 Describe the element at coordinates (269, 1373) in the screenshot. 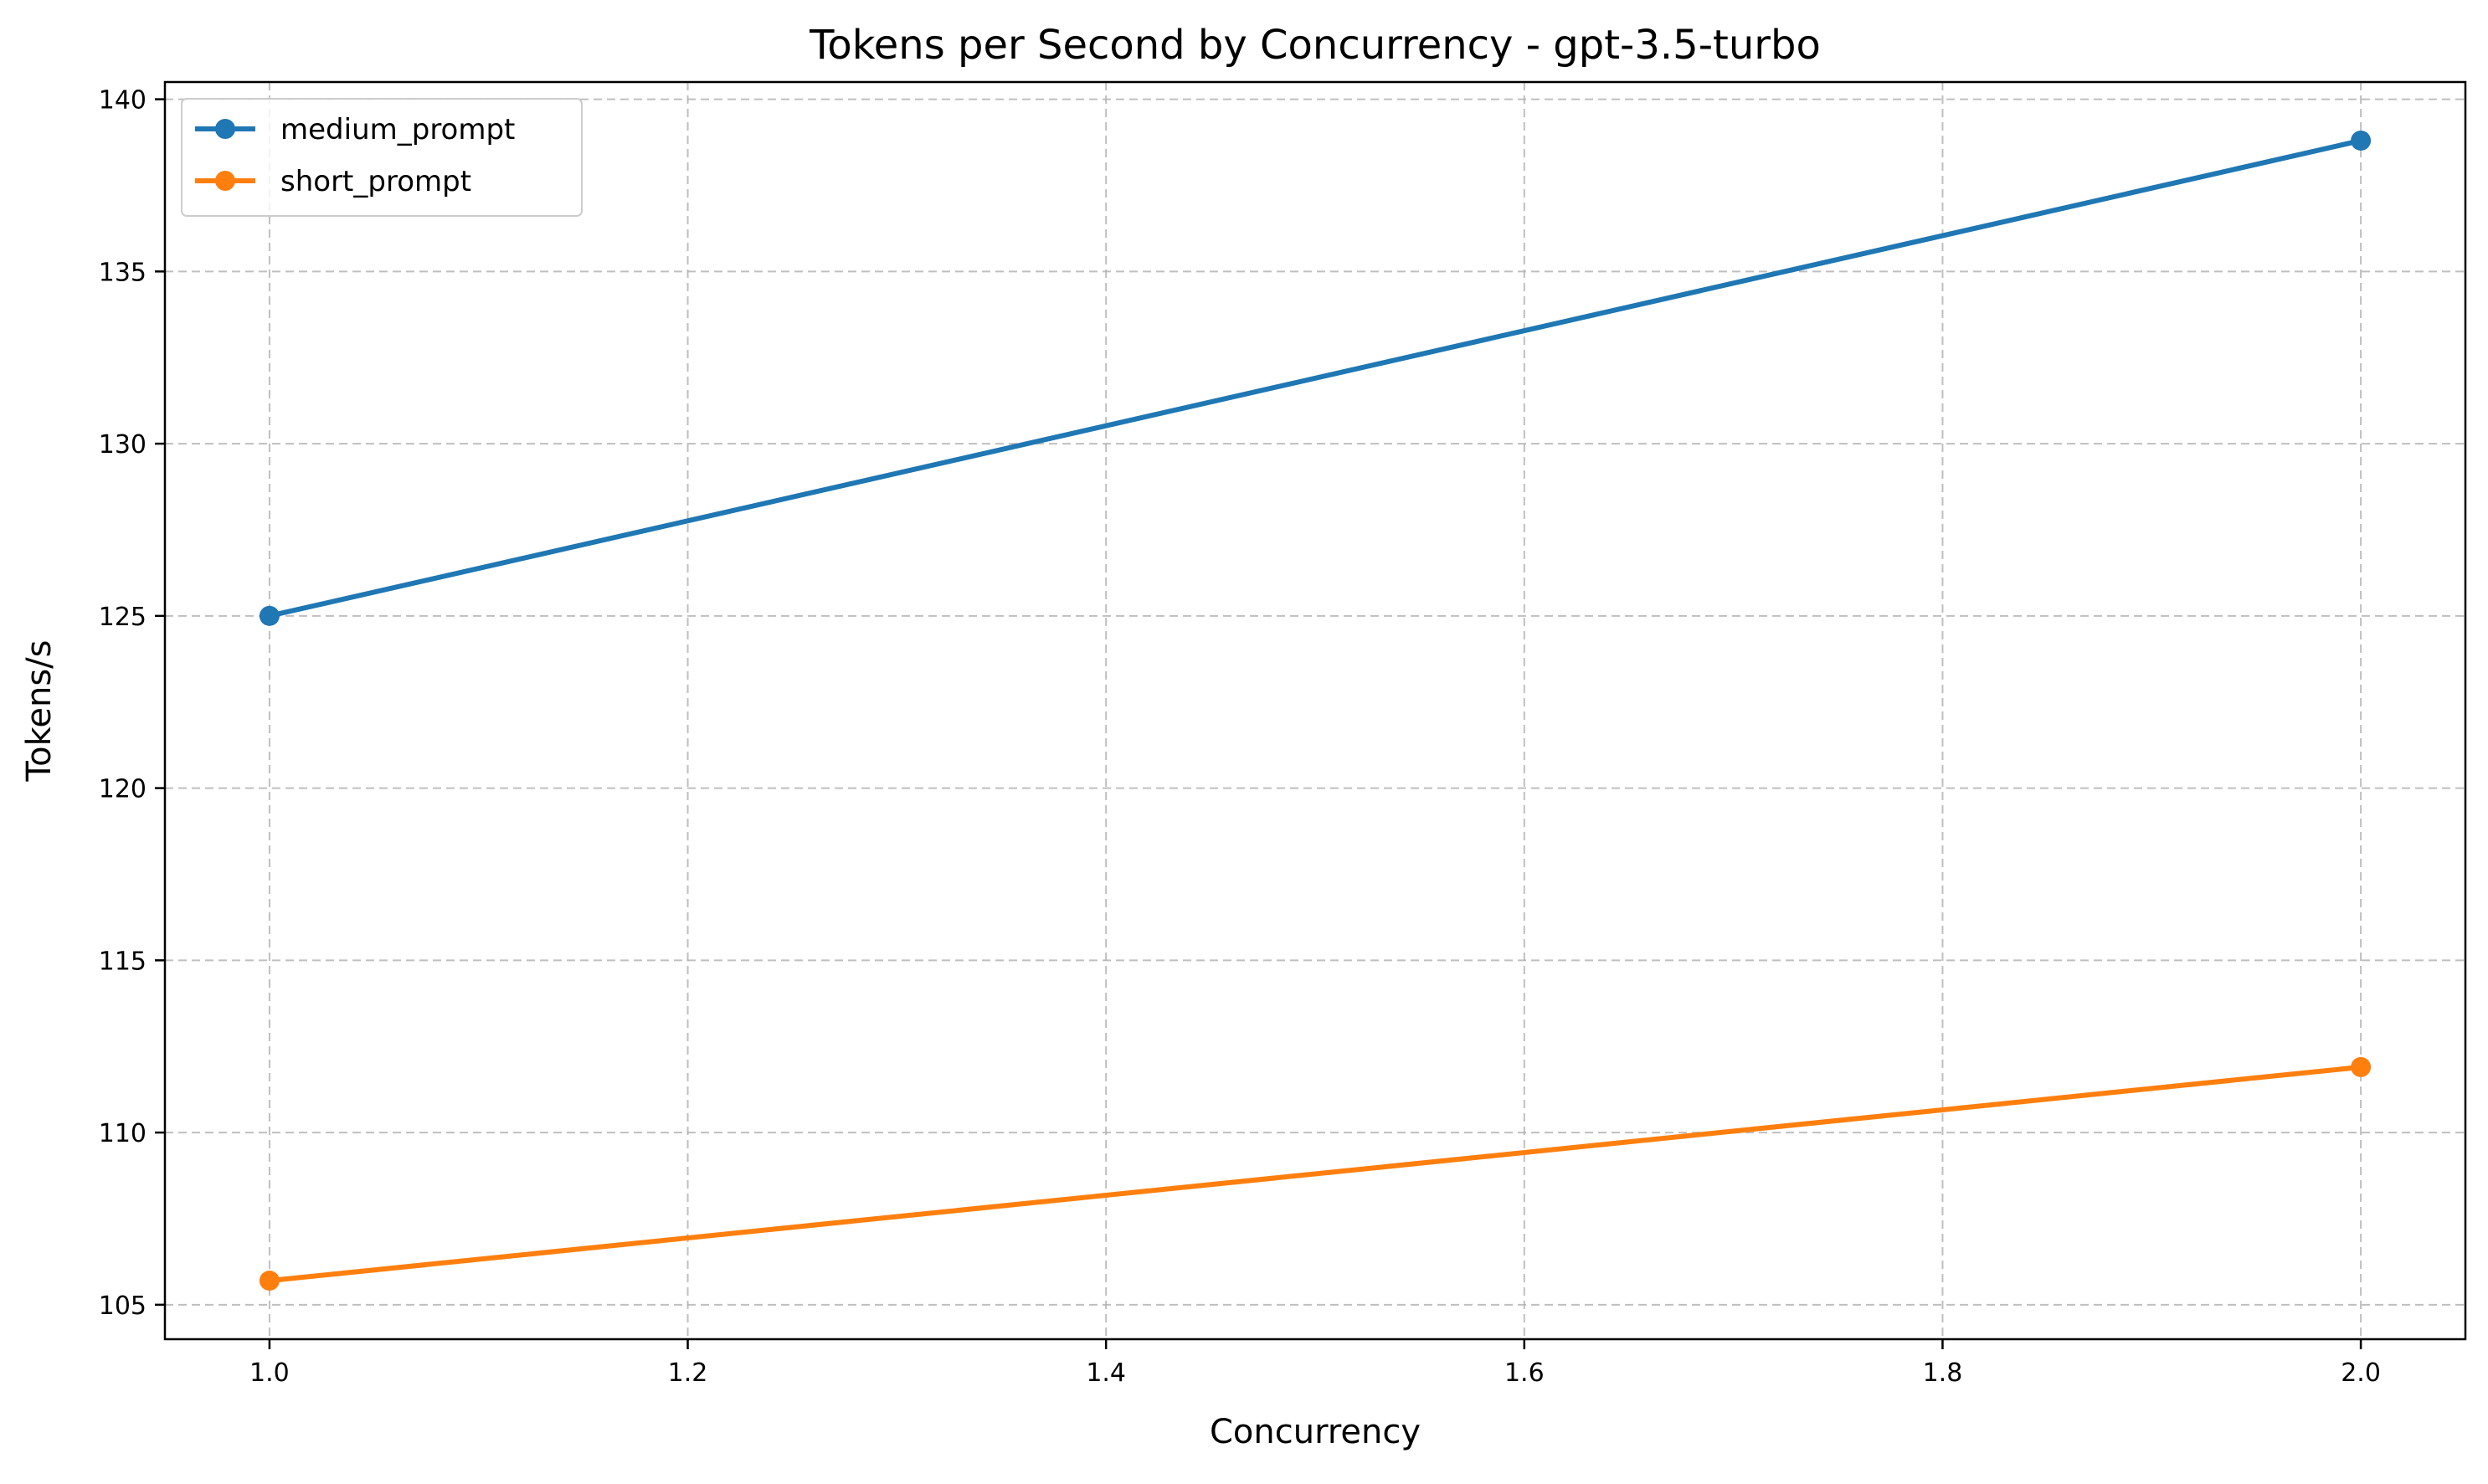

I see `x-tick-label: 1.0` at that location.